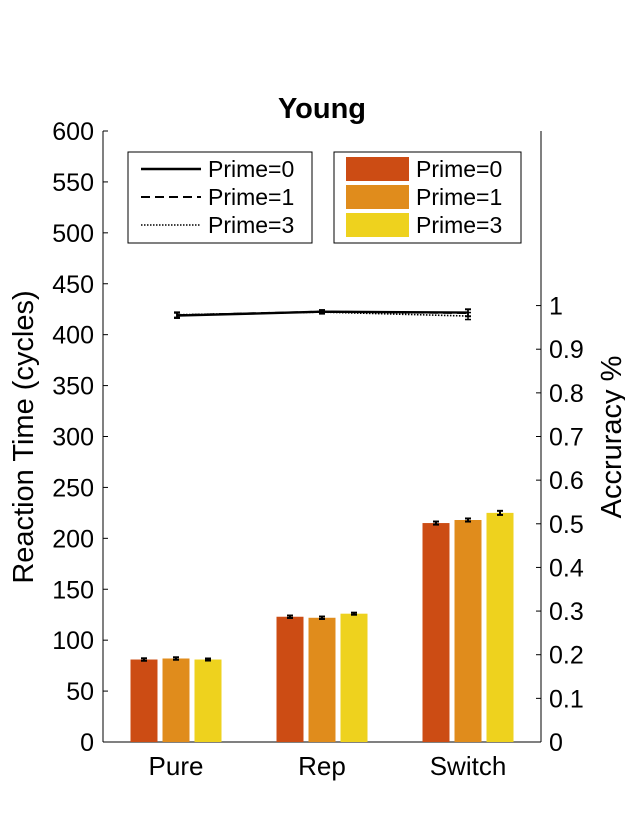 Image resolution: width=625 pixels, height=833 pixels. I want to click on y-tick-label: 150, so click(73, 590).